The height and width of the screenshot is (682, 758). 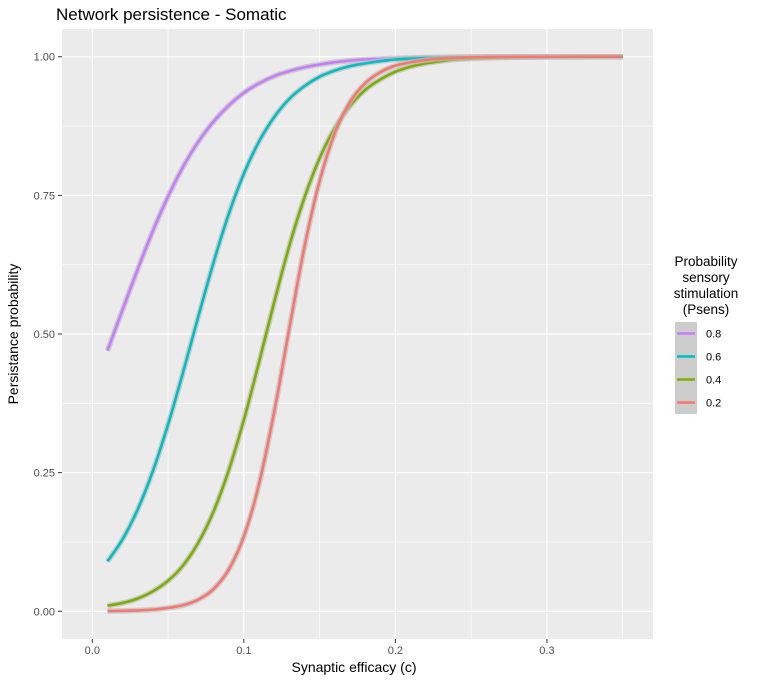 I want to click on y-tick-label: 1.00, so click(x=44, y=58).